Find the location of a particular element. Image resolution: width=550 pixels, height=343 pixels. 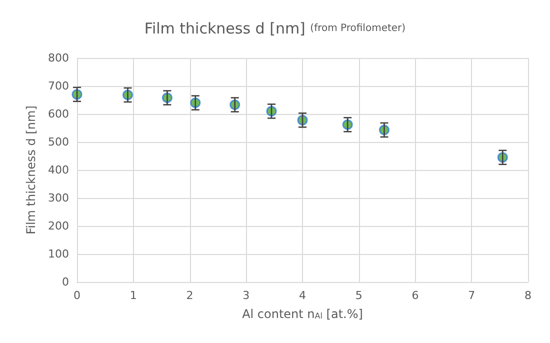

x-tick-label: 3 is located at coordinates (246, 295).